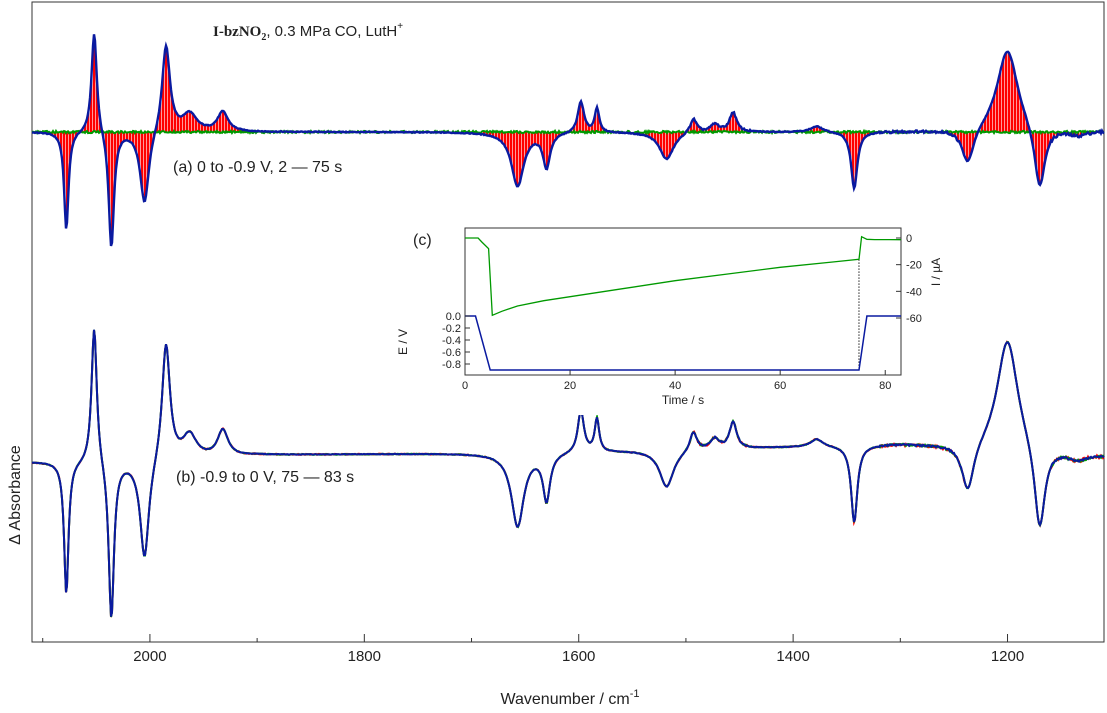 The height and width of the screenshot is (713, 1107). I want to click on x-axis-ticks: 2000 1800 1600 1400 1200, so click(533, 649).